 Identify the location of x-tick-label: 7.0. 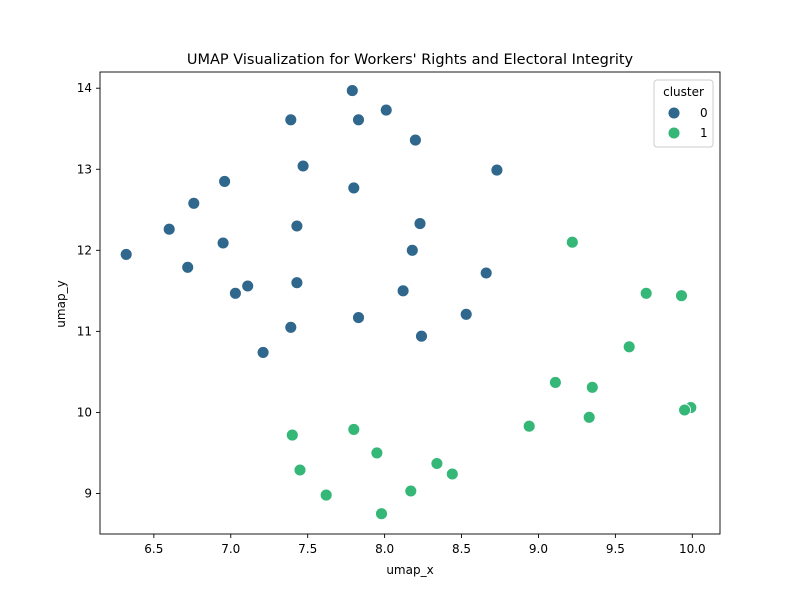
(230, 549).